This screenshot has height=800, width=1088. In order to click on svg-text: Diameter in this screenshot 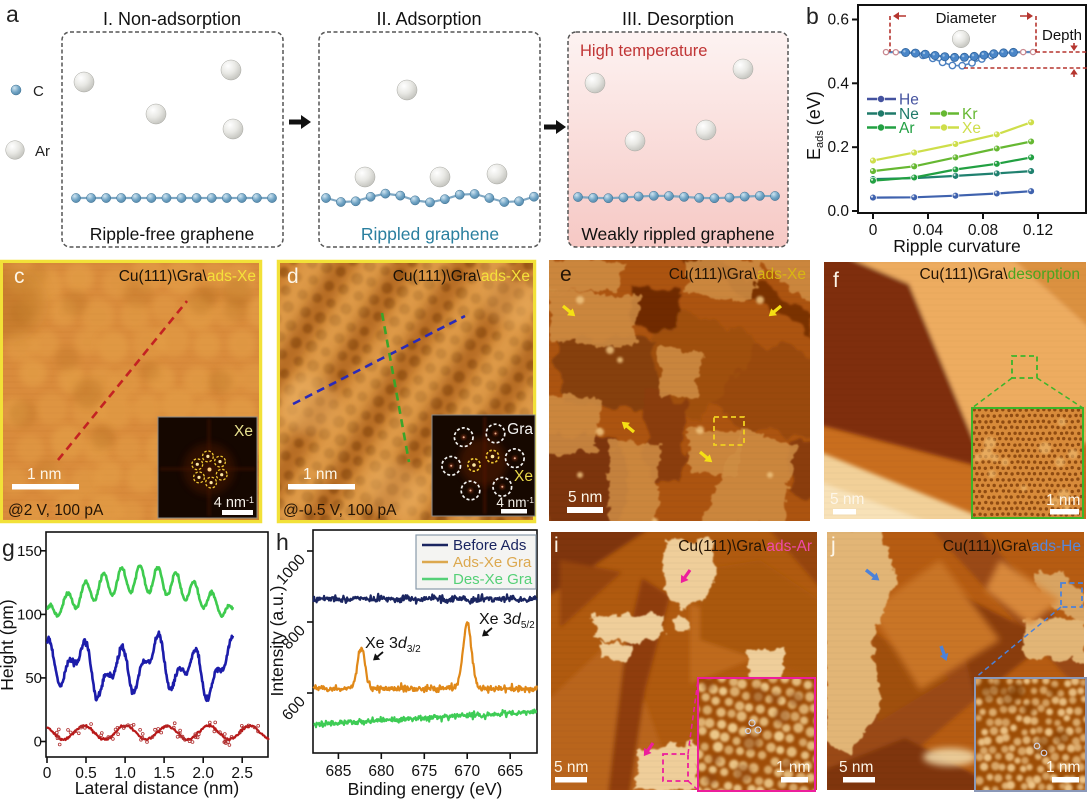, I will do `click(966, 18)`.